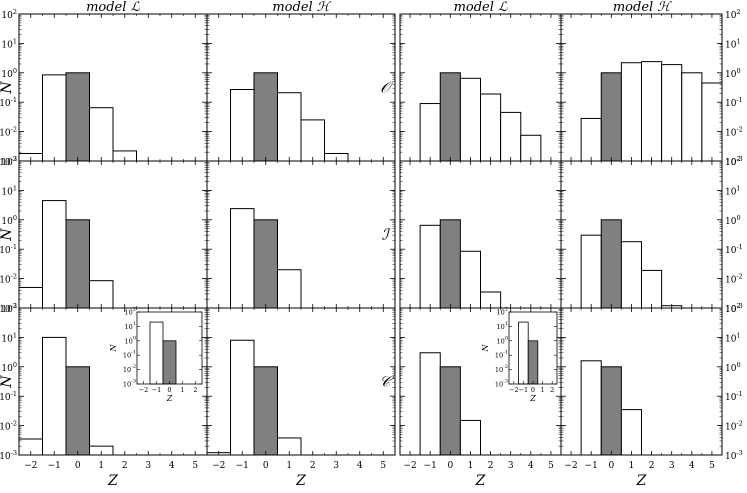 This screenshot has height=493, width=747. I want to click on y-tick-label: 10⁻³, so click(734, 455).